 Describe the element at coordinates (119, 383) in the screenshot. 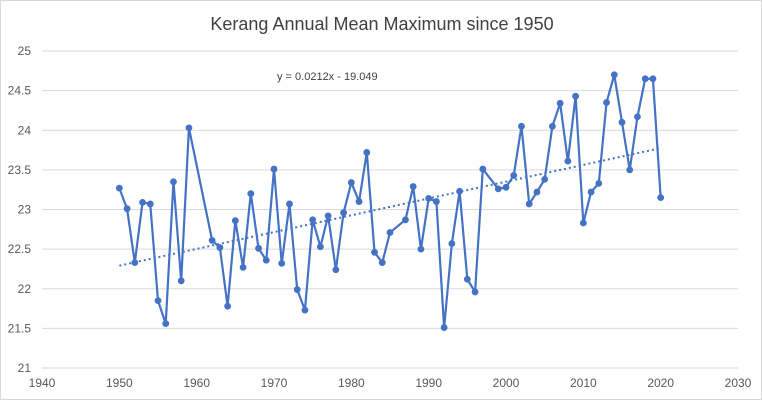

I see `x-tick-label: 1950` at that location.